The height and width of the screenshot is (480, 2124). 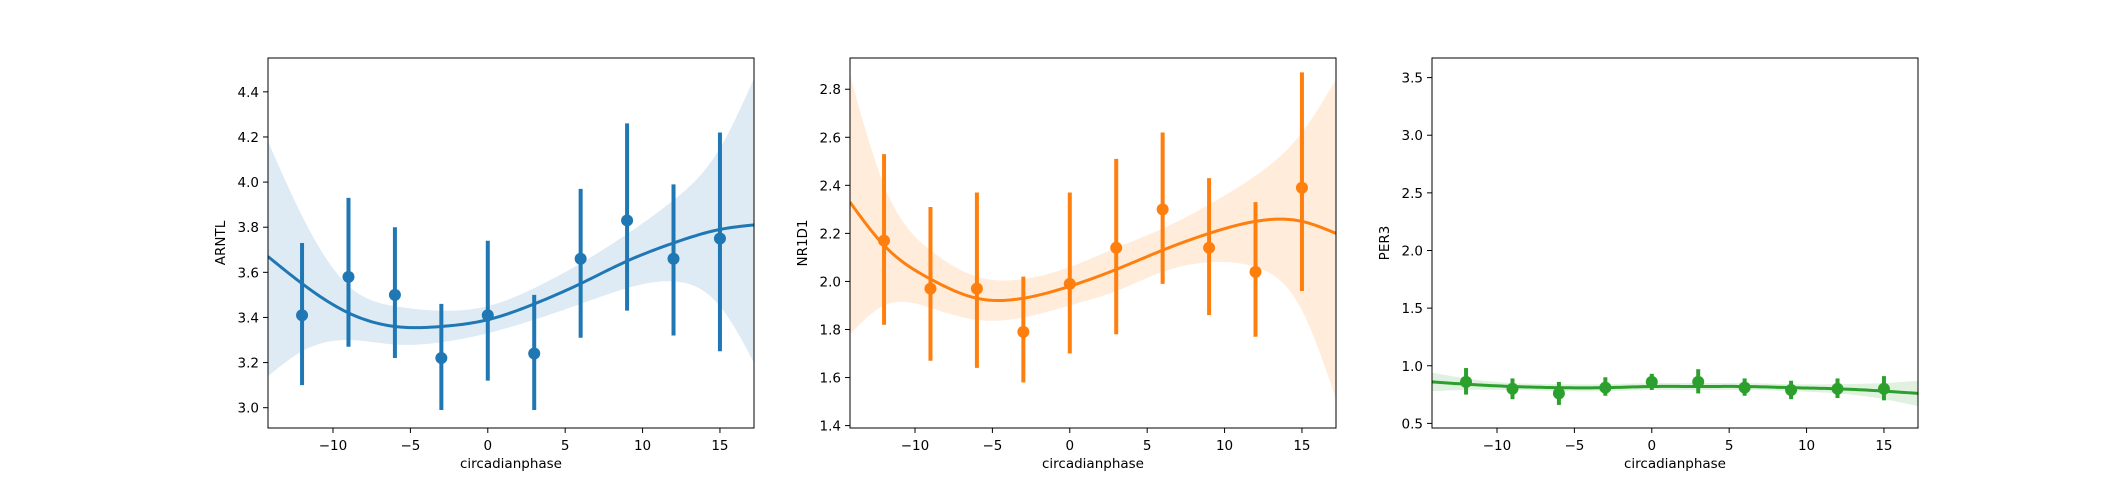 I want to click on y-tick-label: 3.4, so click(x=248, y=318).